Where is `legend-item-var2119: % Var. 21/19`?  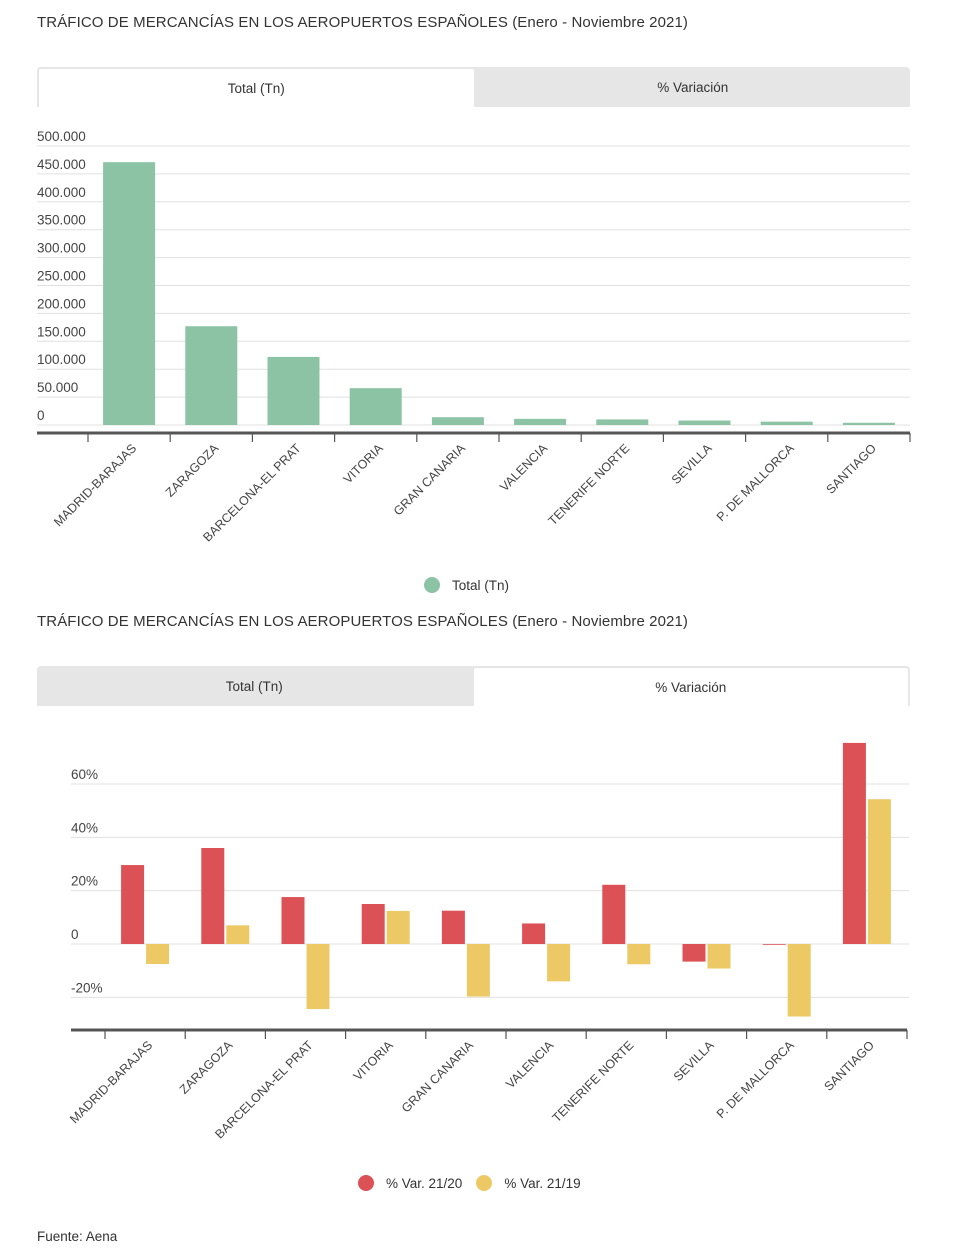 legend-item-var2119: % Var. 21/19 is located at coordinates (528, 1183).